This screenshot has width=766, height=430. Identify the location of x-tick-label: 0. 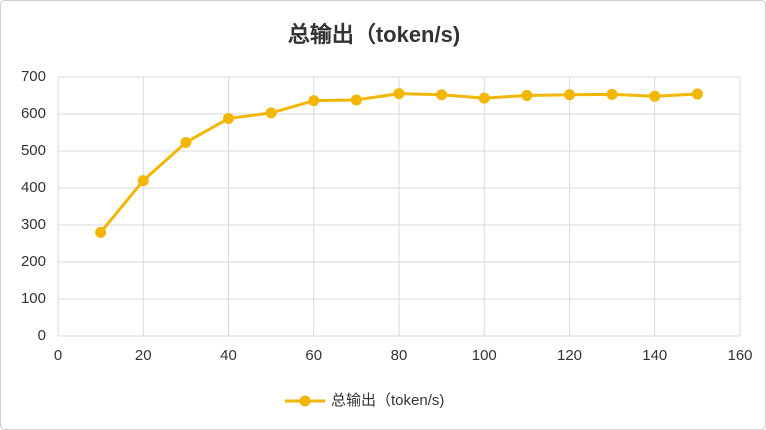
(58, 355).